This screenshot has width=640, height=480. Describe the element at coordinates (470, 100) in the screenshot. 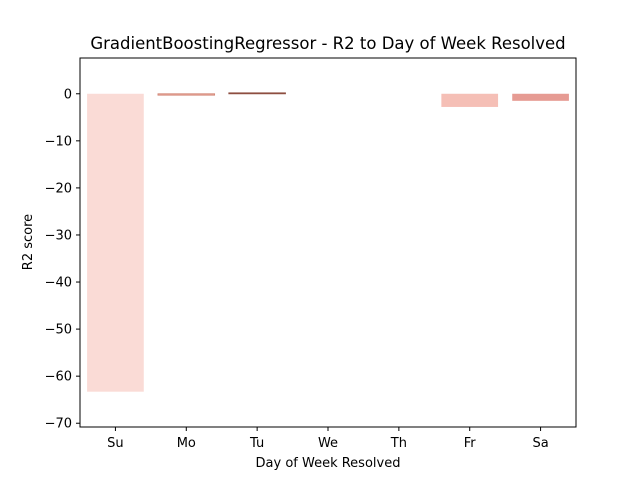

I see `bar-fr` at that location.